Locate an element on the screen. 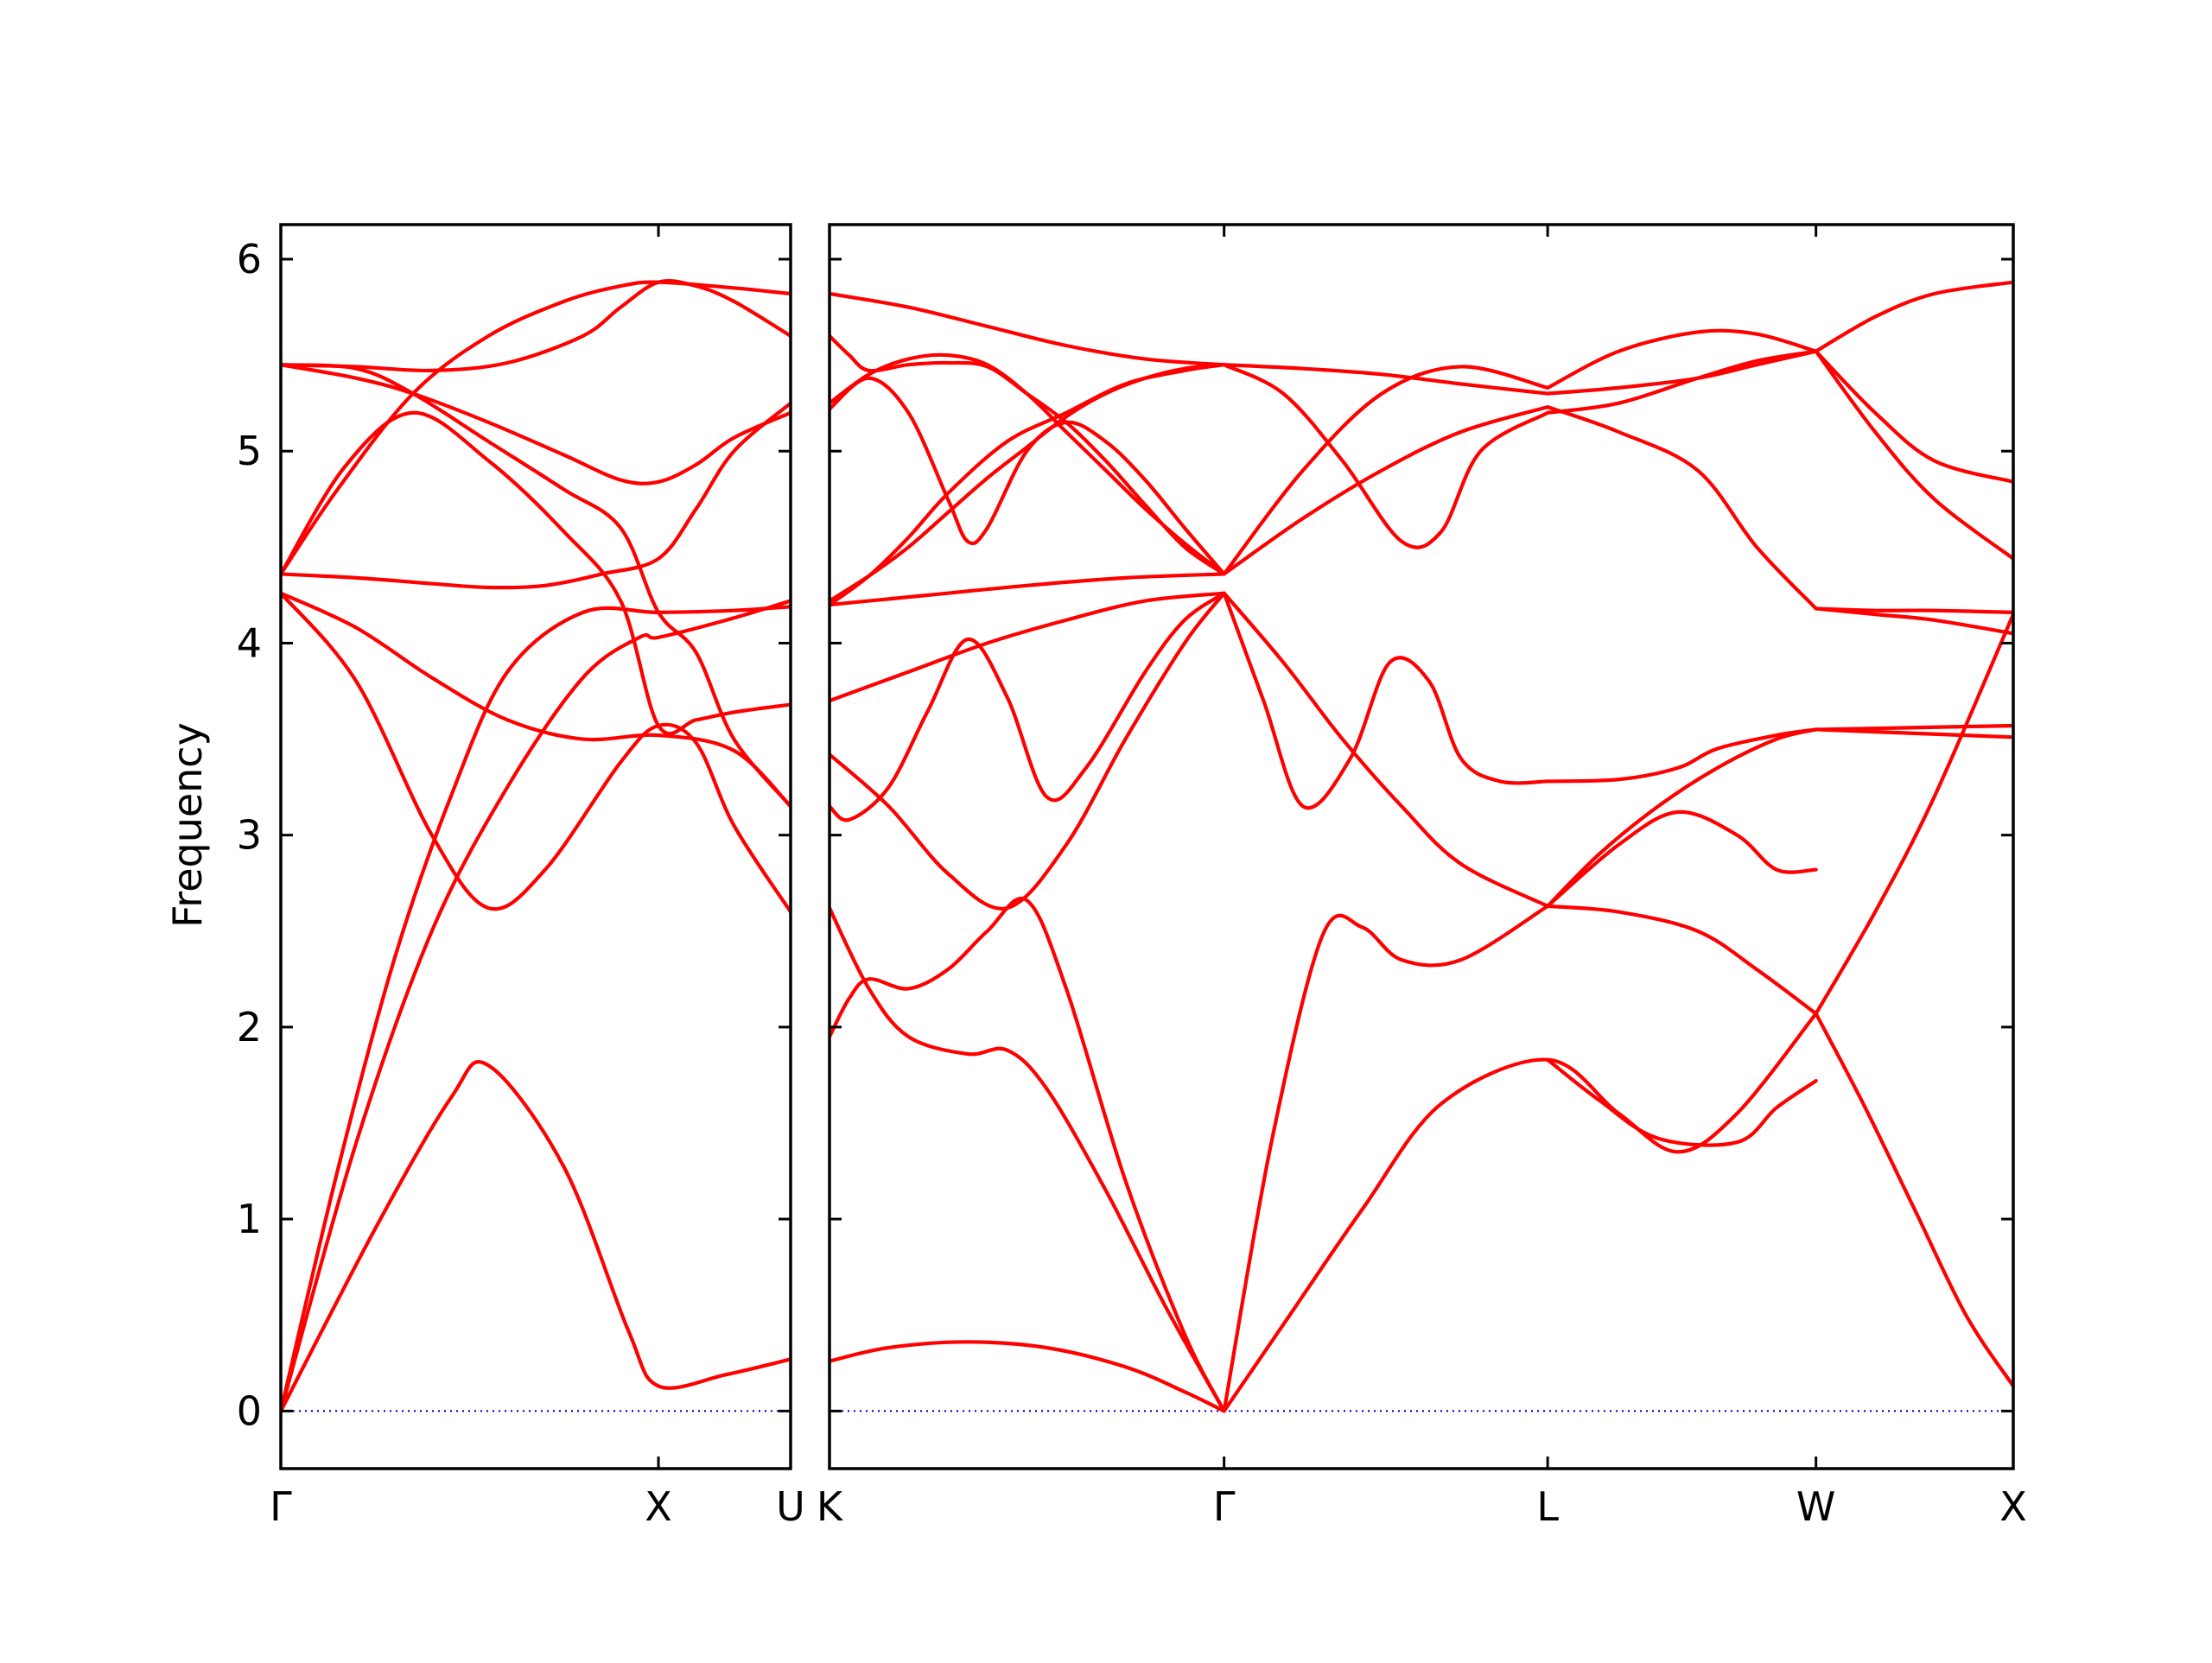 Image resolution: width=2212 pixels, height=1663 pixels. x-tick-label: K is located at coordinates (830, 1507).